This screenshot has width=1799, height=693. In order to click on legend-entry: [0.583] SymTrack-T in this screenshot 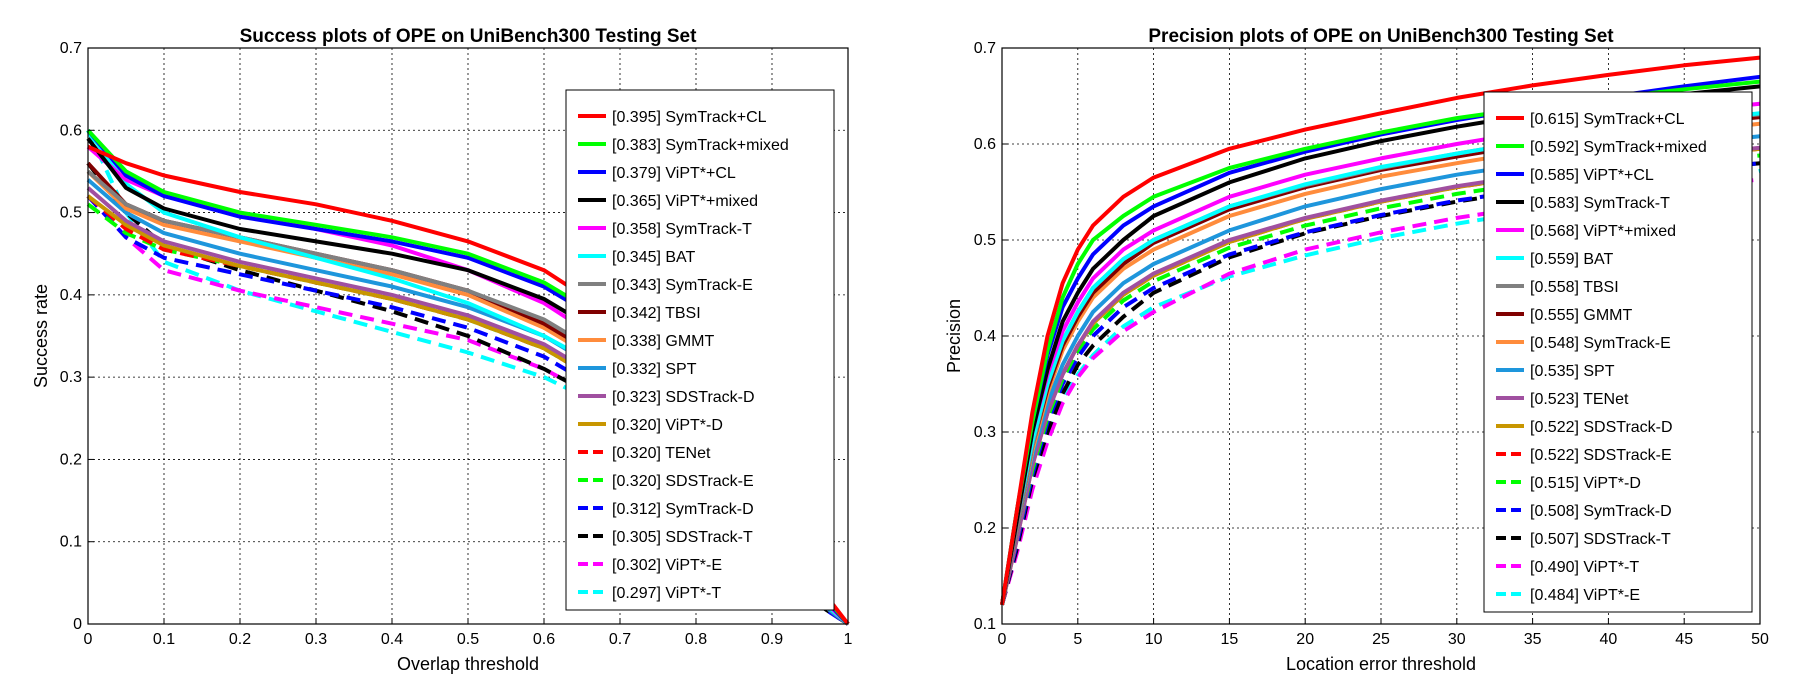, I will do `click(1600, 203)`.